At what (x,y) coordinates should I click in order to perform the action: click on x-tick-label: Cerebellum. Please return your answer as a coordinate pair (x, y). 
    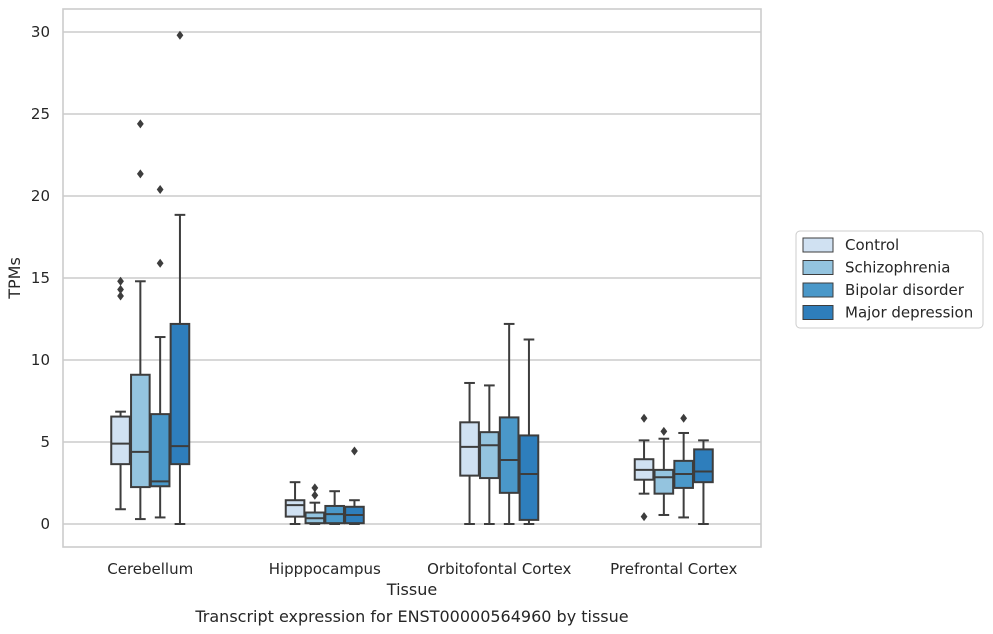
    Looking at the image, I should click on (150, 569).